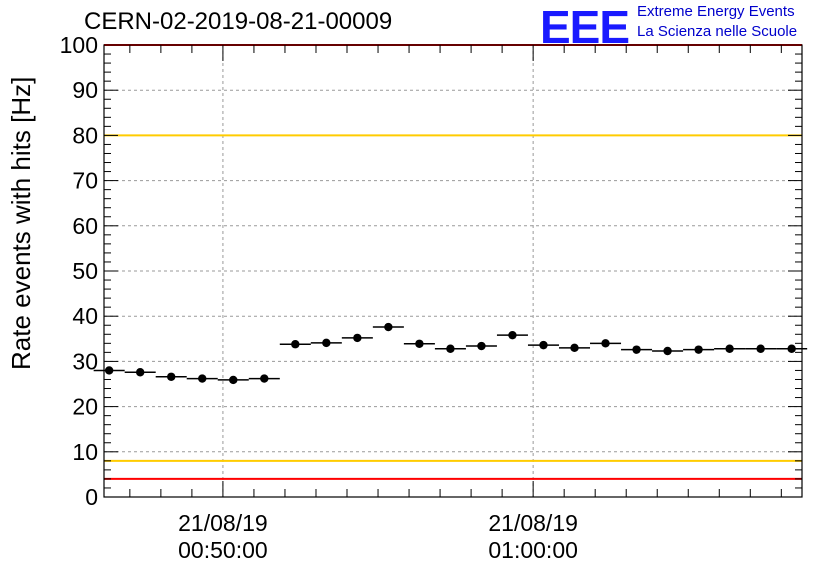  What do you see at coordinates (85, 452) in the screenshot?
I see `y-tick-label: 10` at bounding box center [85, 452].